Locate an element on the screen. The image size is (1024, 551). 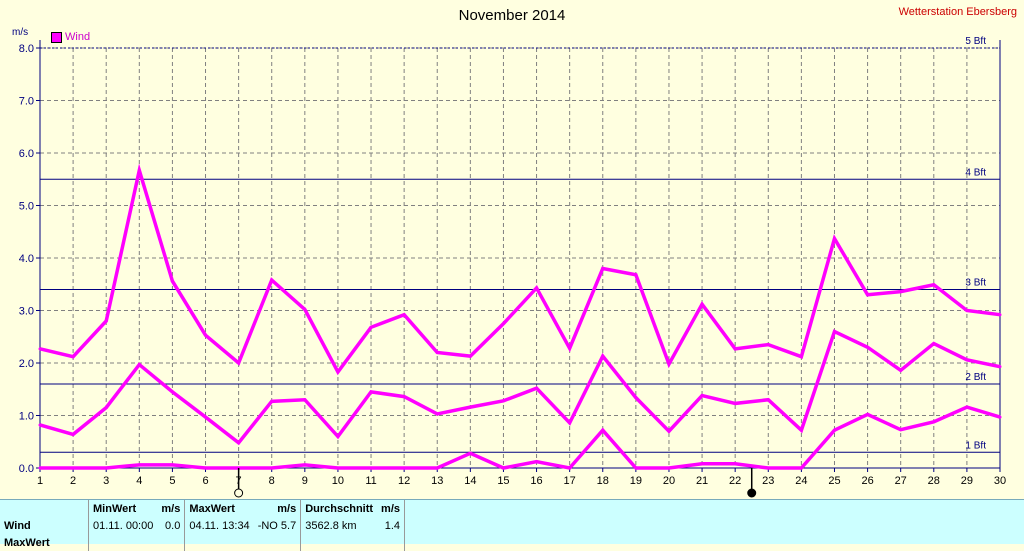
avg-value: 1.4 is located at coordinates (392, 525).